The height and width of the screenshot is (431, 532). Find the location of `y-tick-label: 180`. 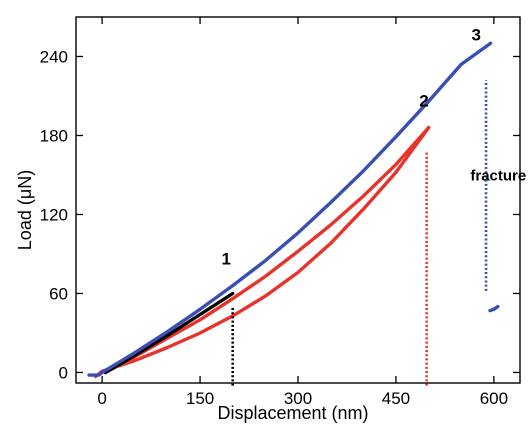

y-tick-label: 180 is located at coordinates (54, 135).